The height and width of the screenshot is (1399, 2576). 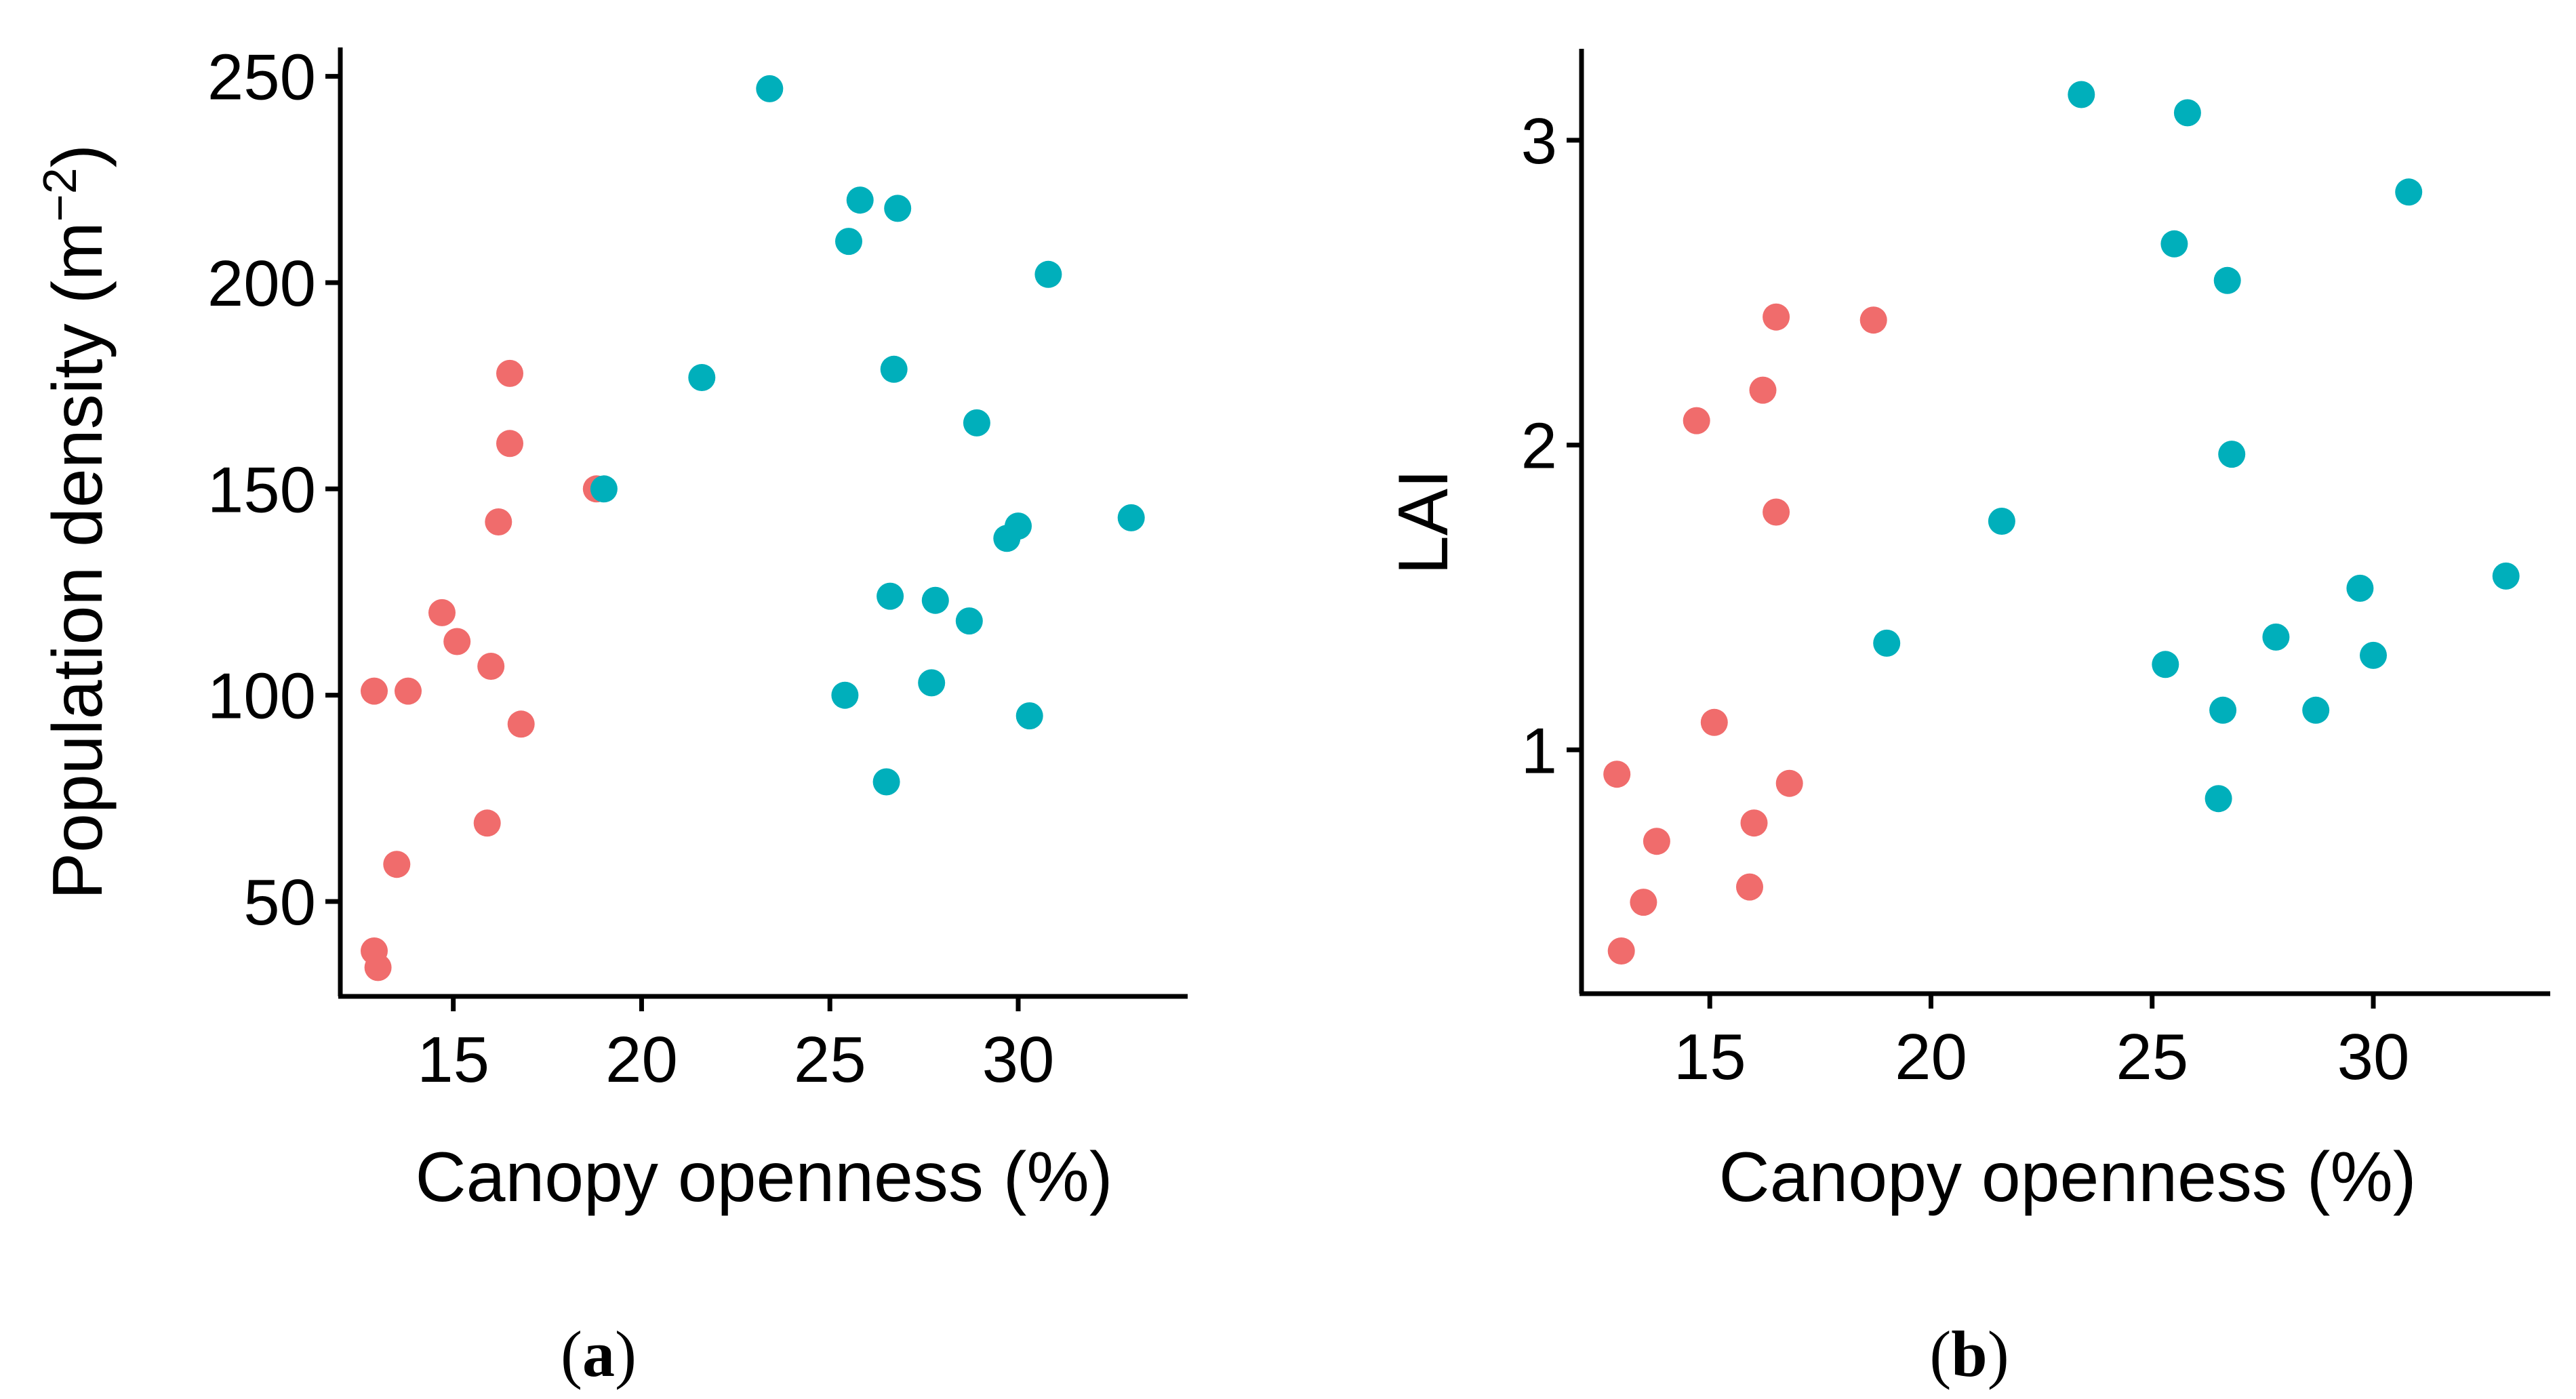 I want to click on panel-a-y-tick-label-200: 200, so click(x=261, y=283).